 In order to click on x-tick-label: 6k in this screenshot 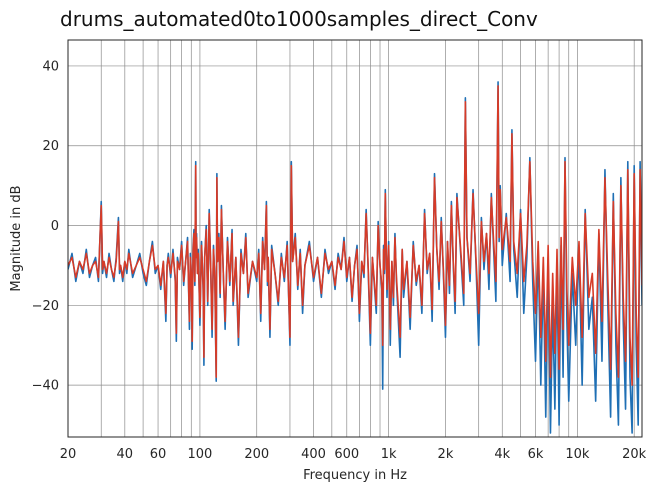, I will do `click(536, 454)`.